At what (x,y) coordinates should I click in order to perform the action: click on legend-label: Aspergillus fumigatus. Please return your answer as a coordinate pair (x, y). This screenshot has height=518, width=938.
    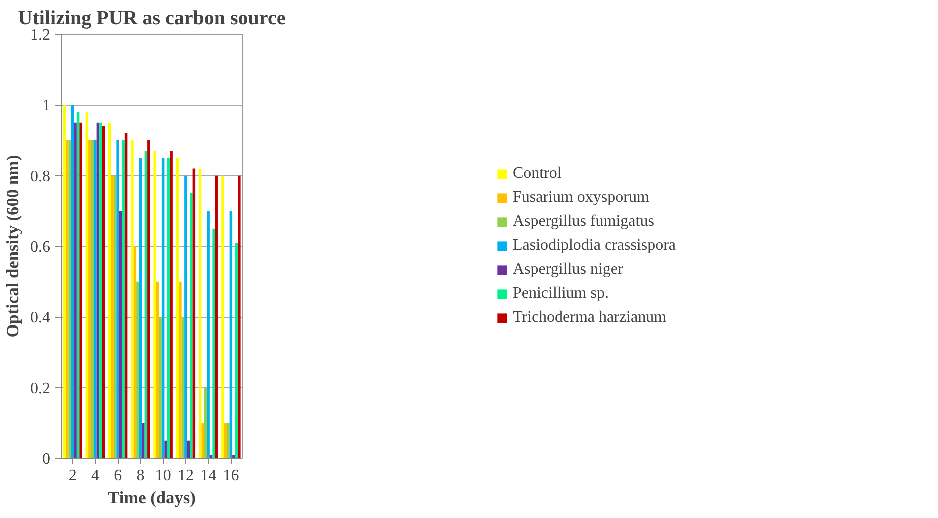
    Looking at the image, I should click on (583, 222).